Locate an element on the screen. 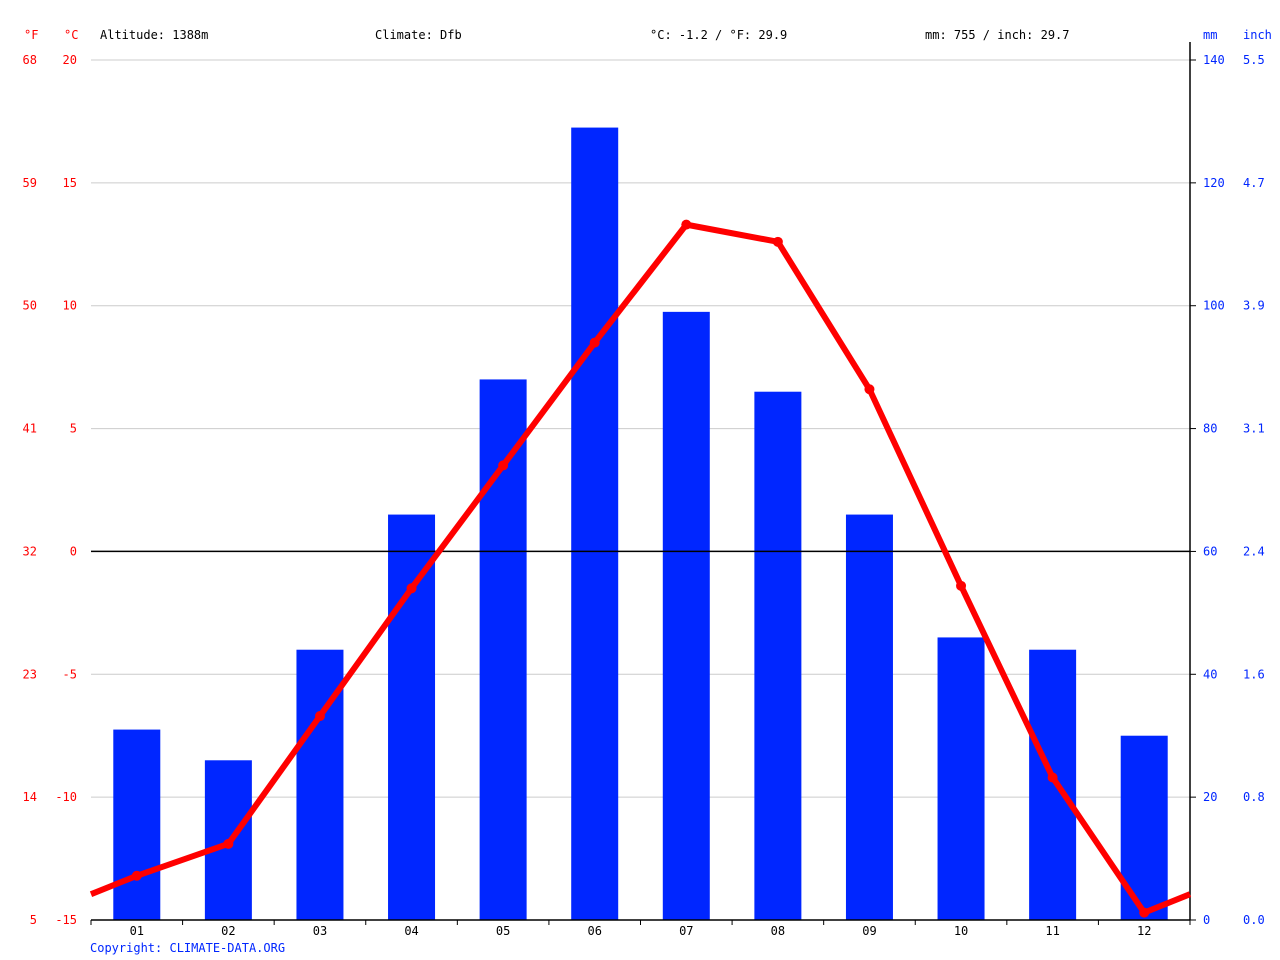 Image resolution: width=1280 pixels, height=960 pixels. fahrenheit-unit-label: °F is located at coordinates (31, 35).